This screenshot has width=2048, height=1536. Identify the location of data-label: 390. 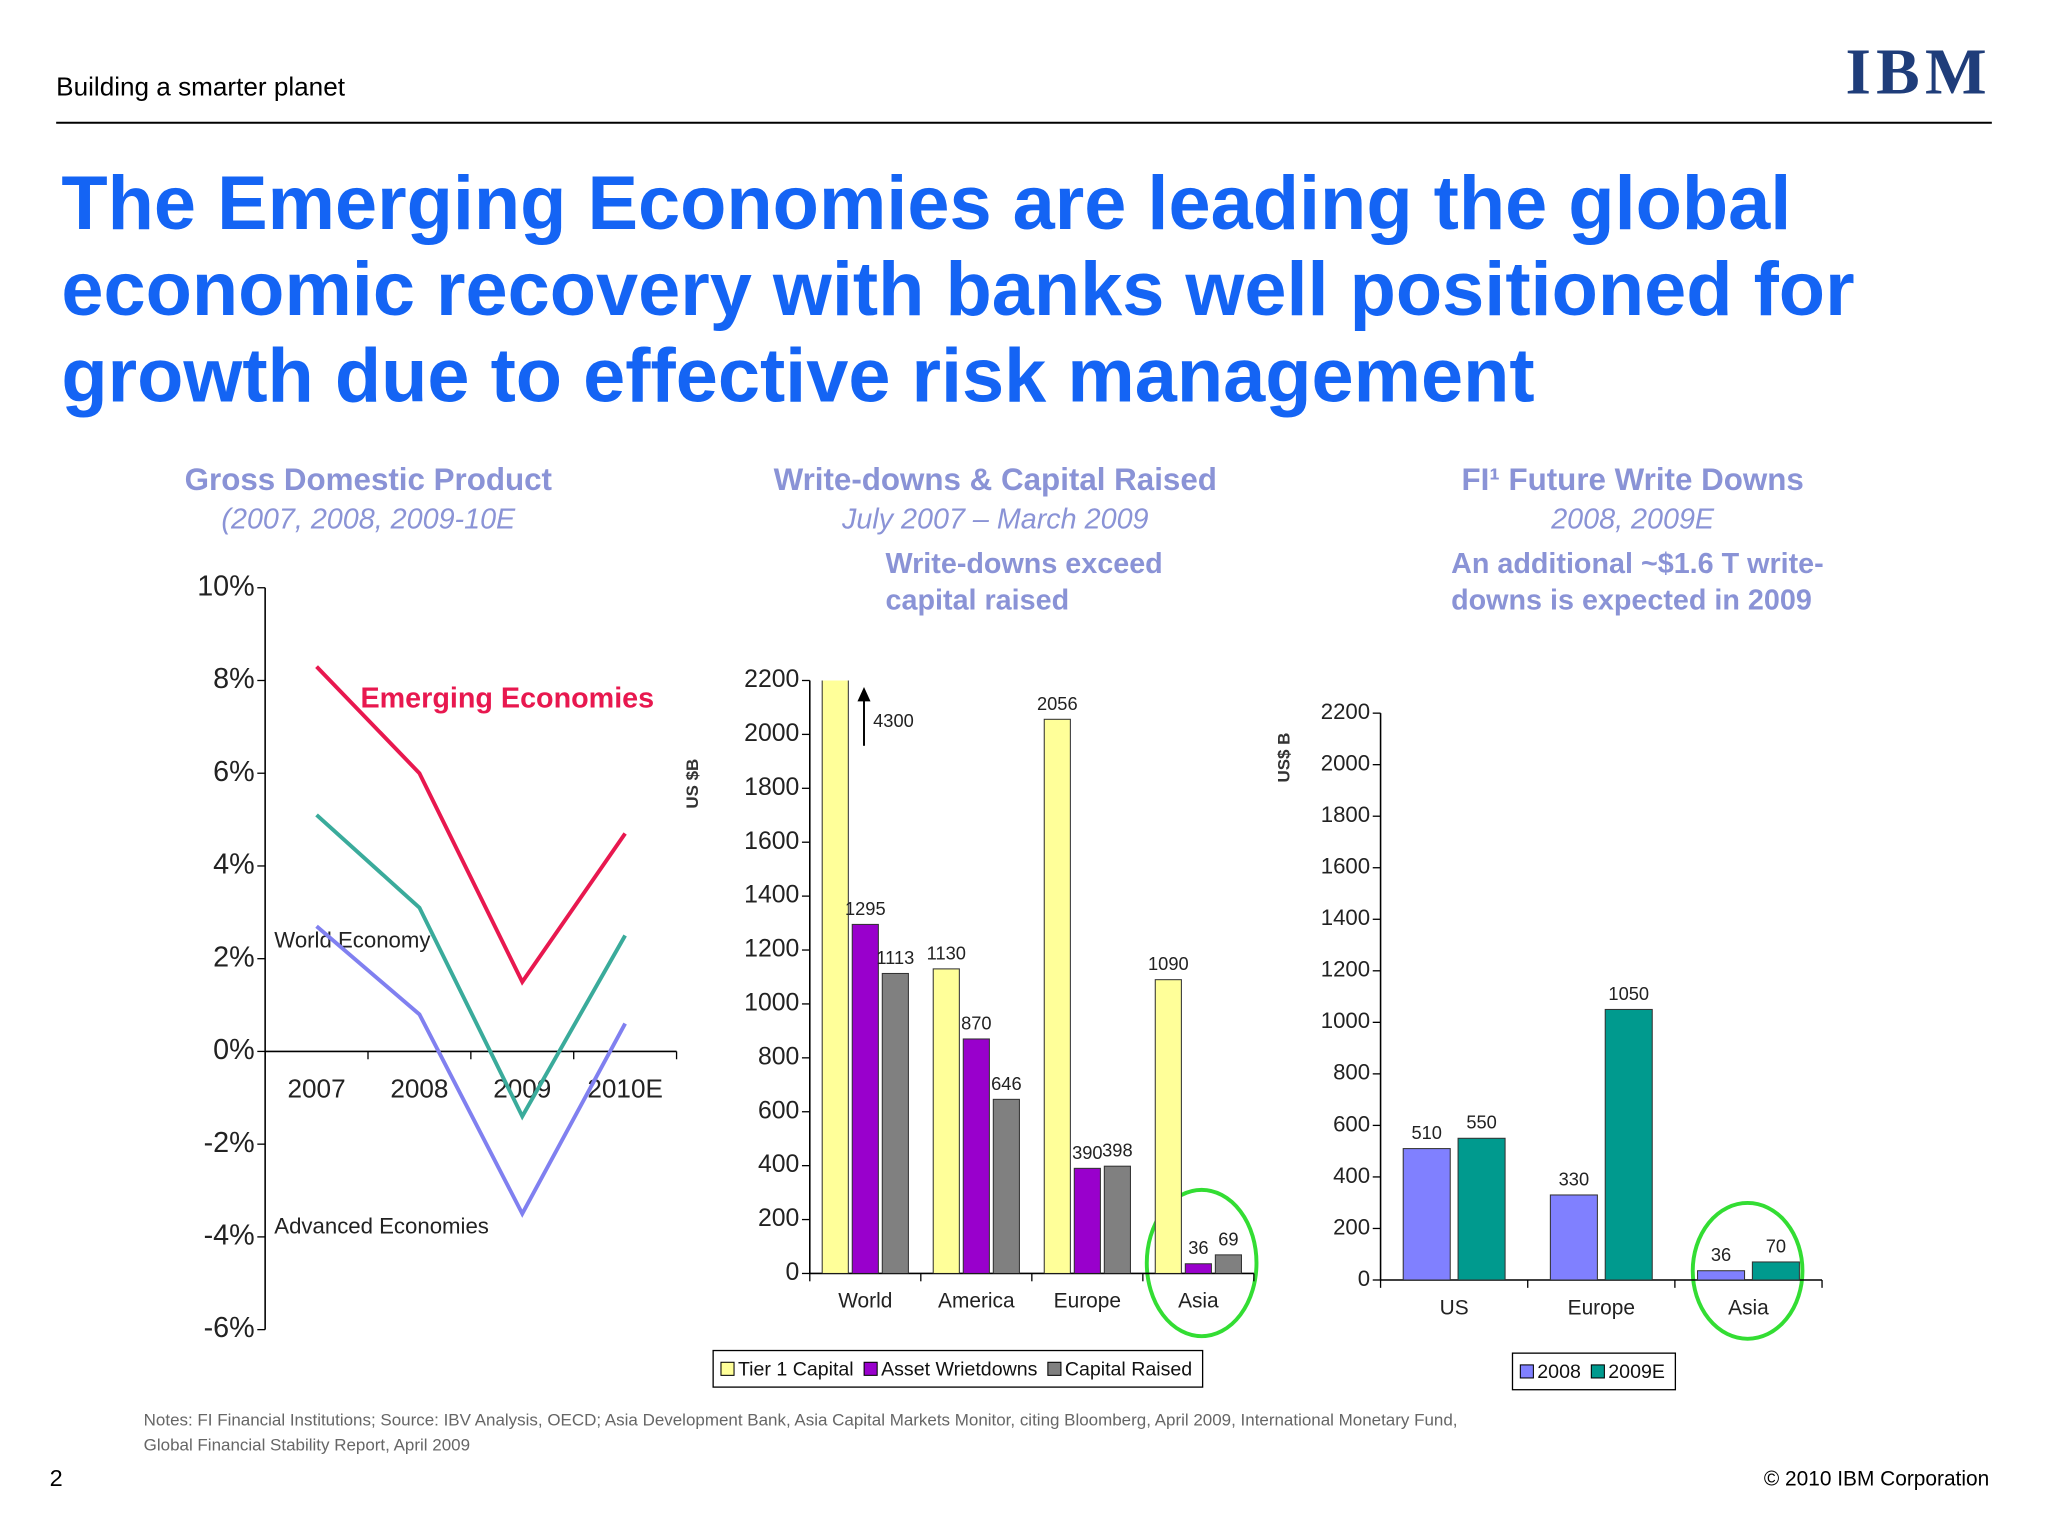
(1087, 1152).